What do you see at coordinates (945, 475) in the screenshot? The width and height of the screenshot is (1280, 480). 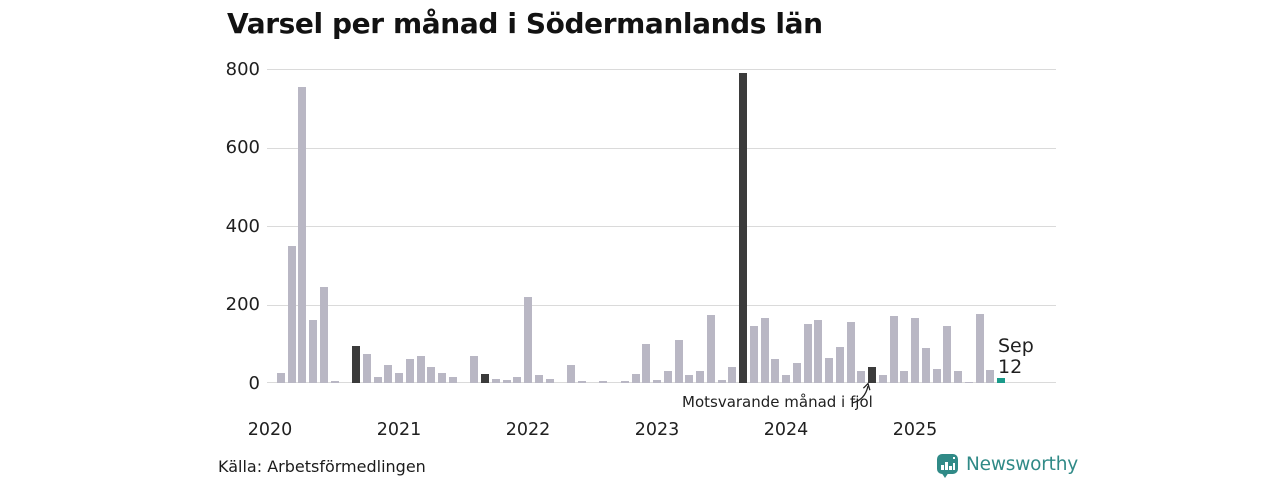 I see `bubble-tail` at bounding box center [945, 475].